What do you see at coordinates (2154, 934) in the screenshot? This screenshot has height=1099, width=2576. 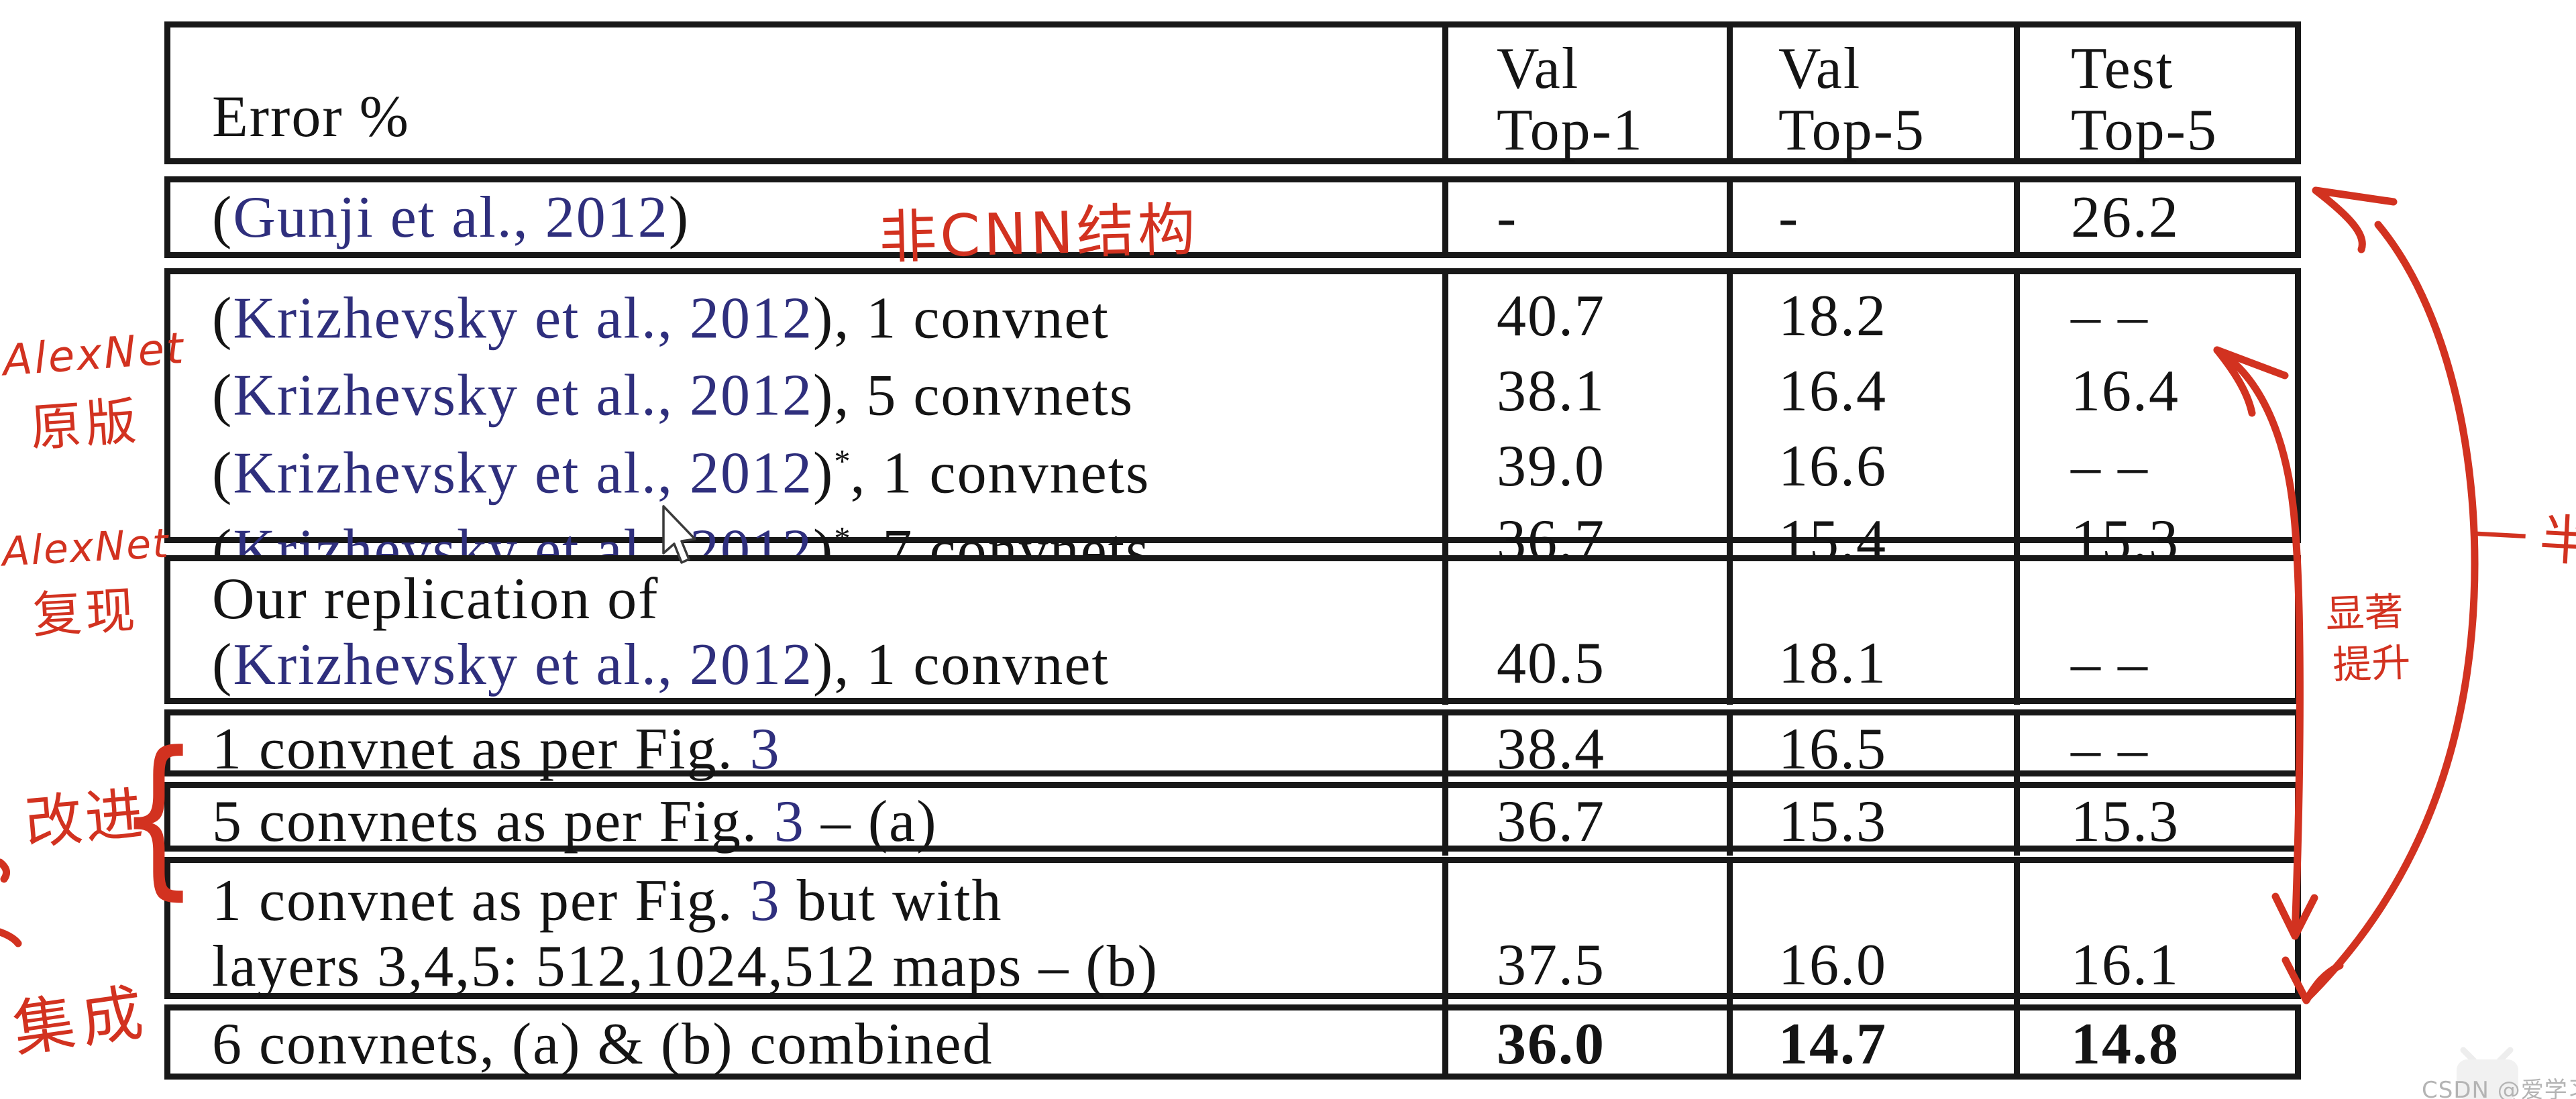 I see `b-test-top5: 16.1` at bounding box center [2154, 934].